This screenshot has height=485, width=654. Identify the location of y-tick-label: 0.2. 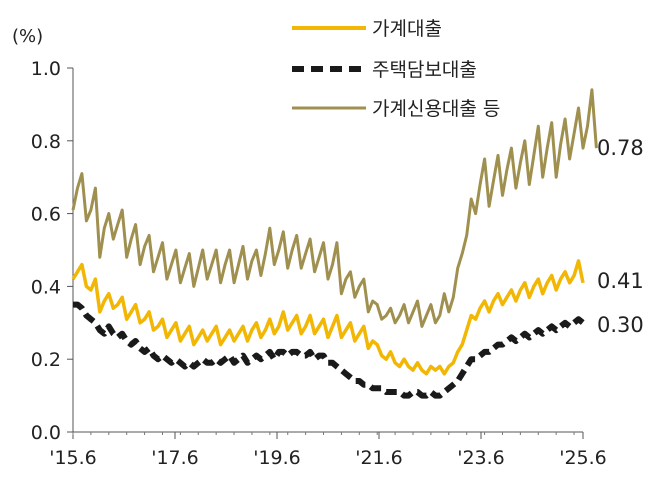
(46, 360).